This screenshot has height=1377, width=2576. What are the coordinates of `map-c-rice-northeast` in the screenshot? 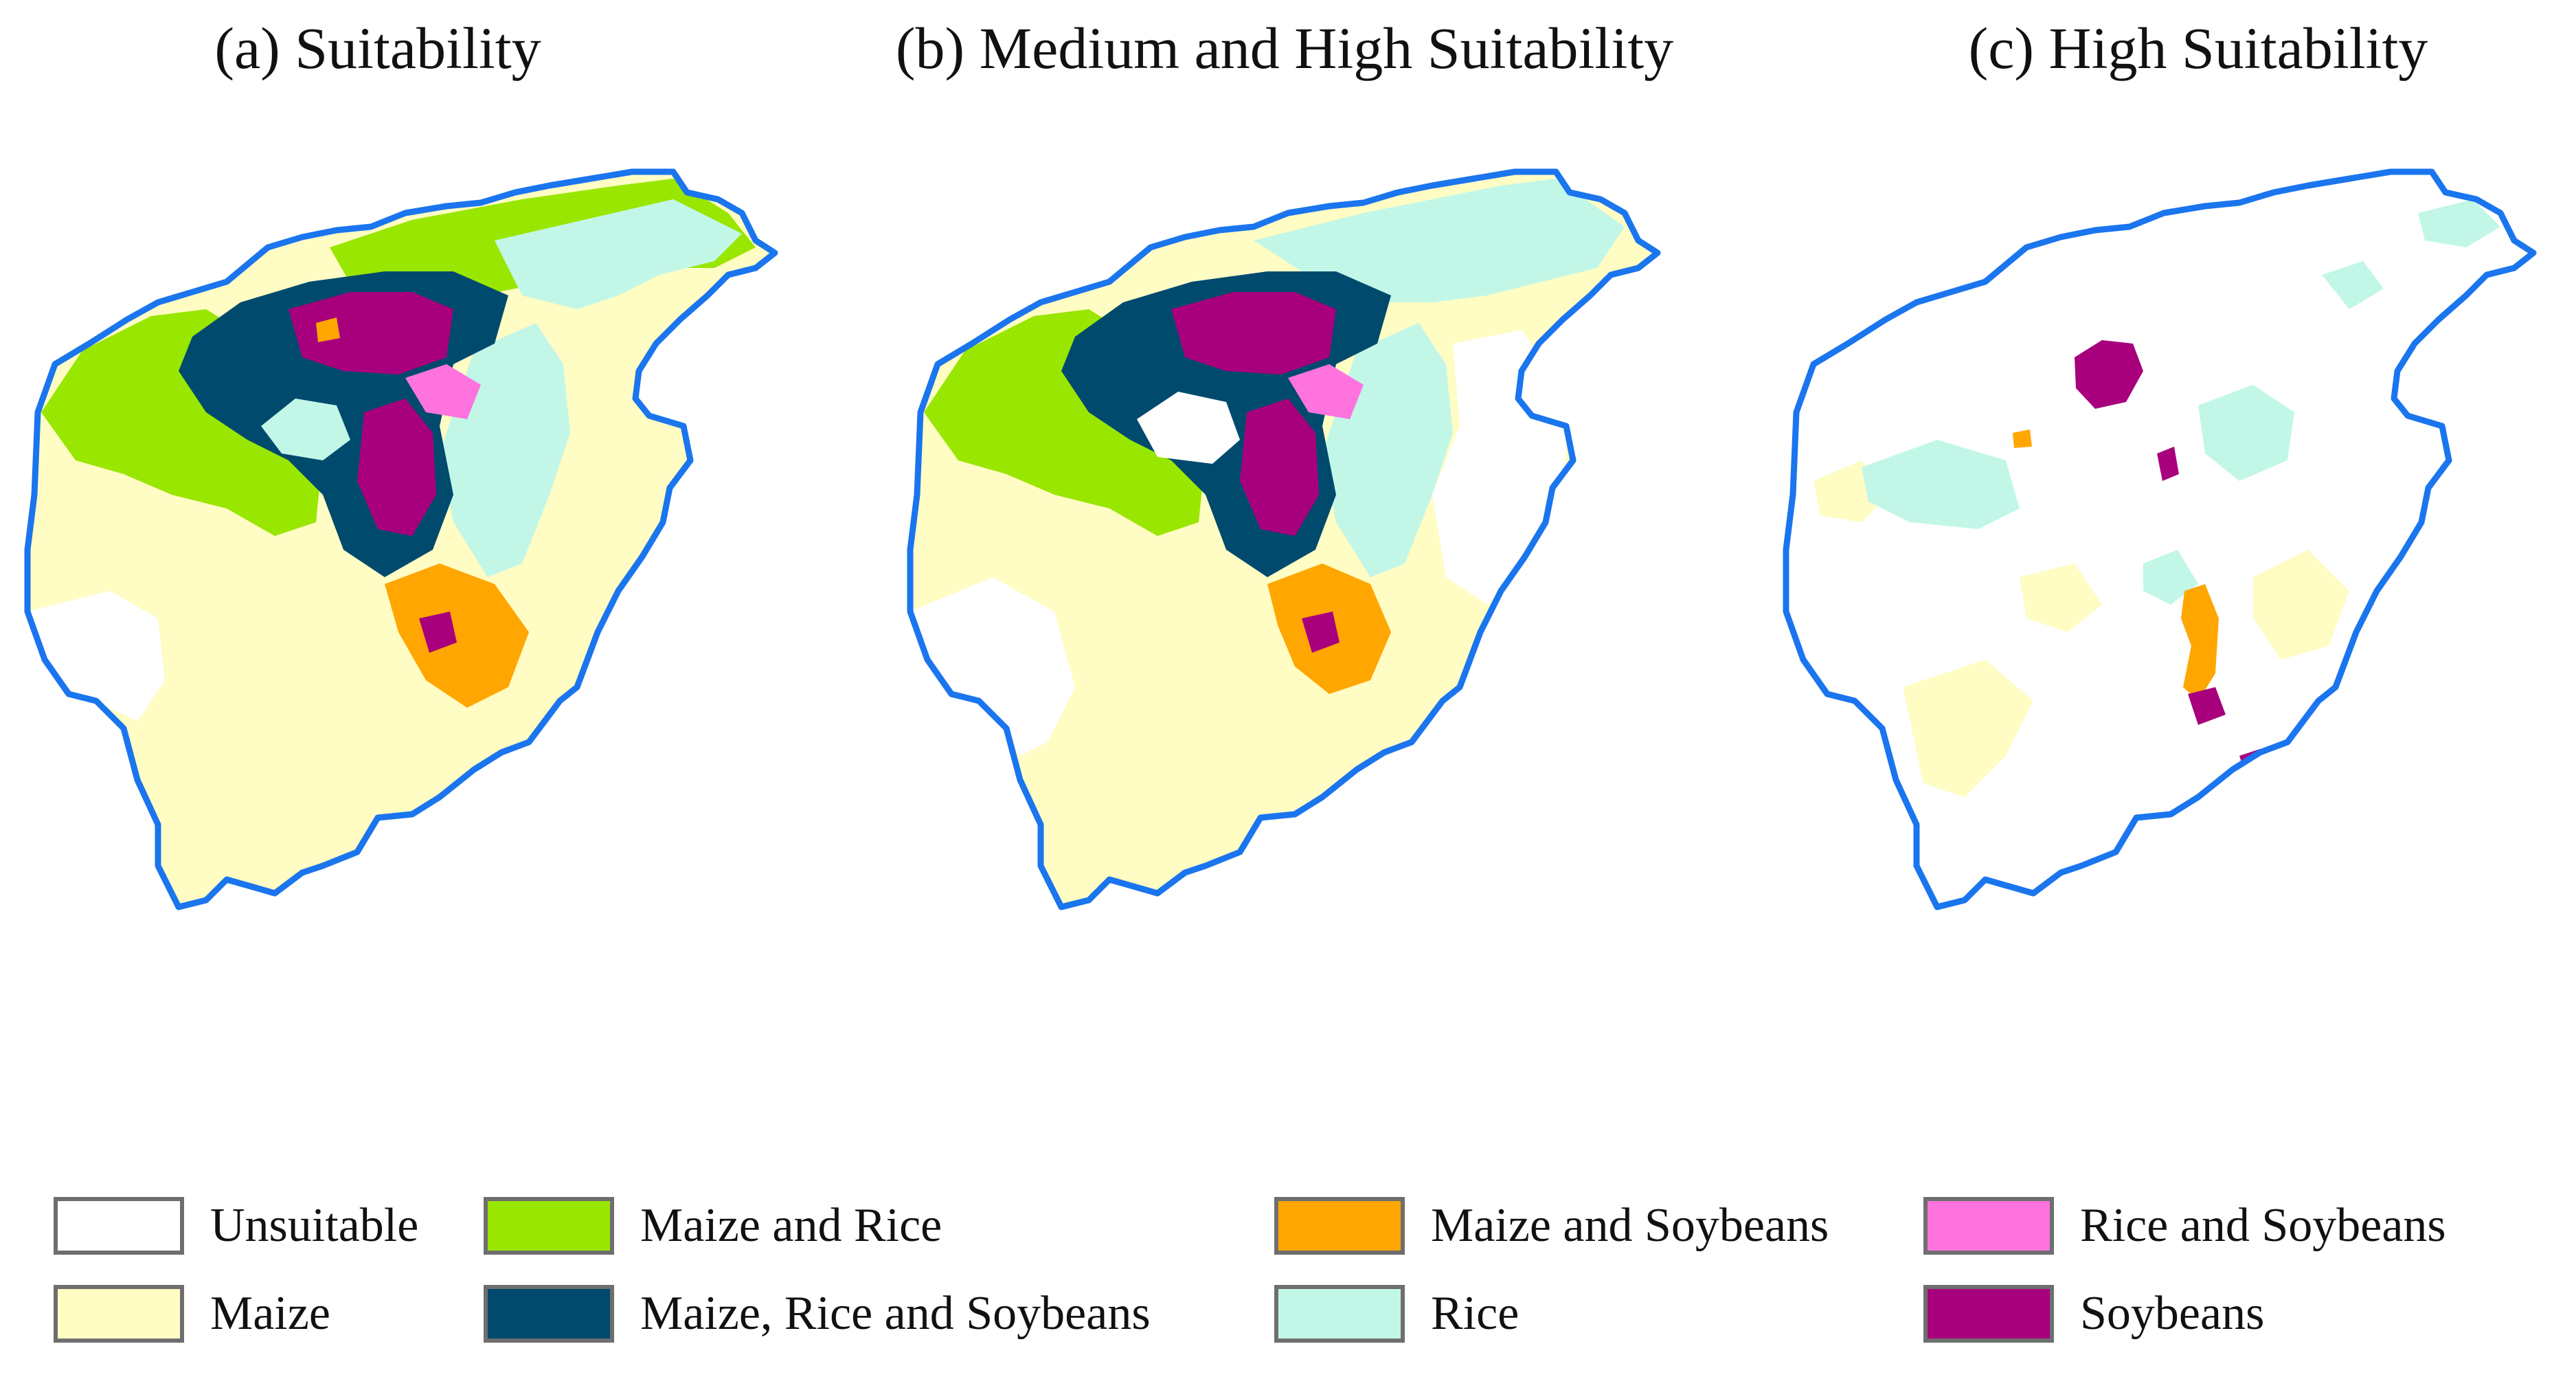 It's located at (2459, 223).